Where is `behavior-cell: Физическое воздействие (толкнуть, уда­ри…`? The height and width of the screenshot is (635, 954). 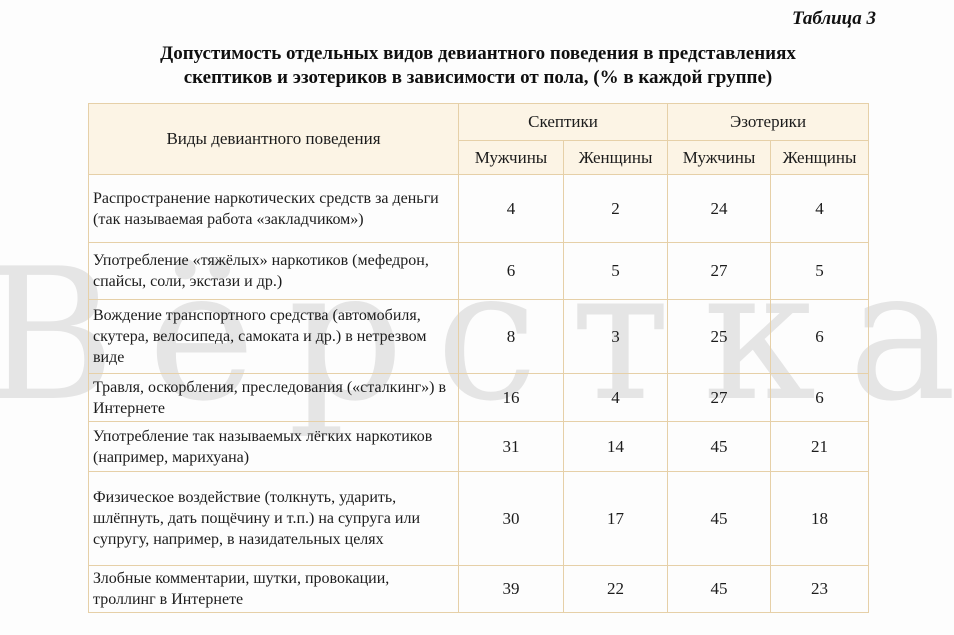 behavior-cell: Физическое воздействие (толкнуть, уда­ри… is located at coordinates (273, 518).